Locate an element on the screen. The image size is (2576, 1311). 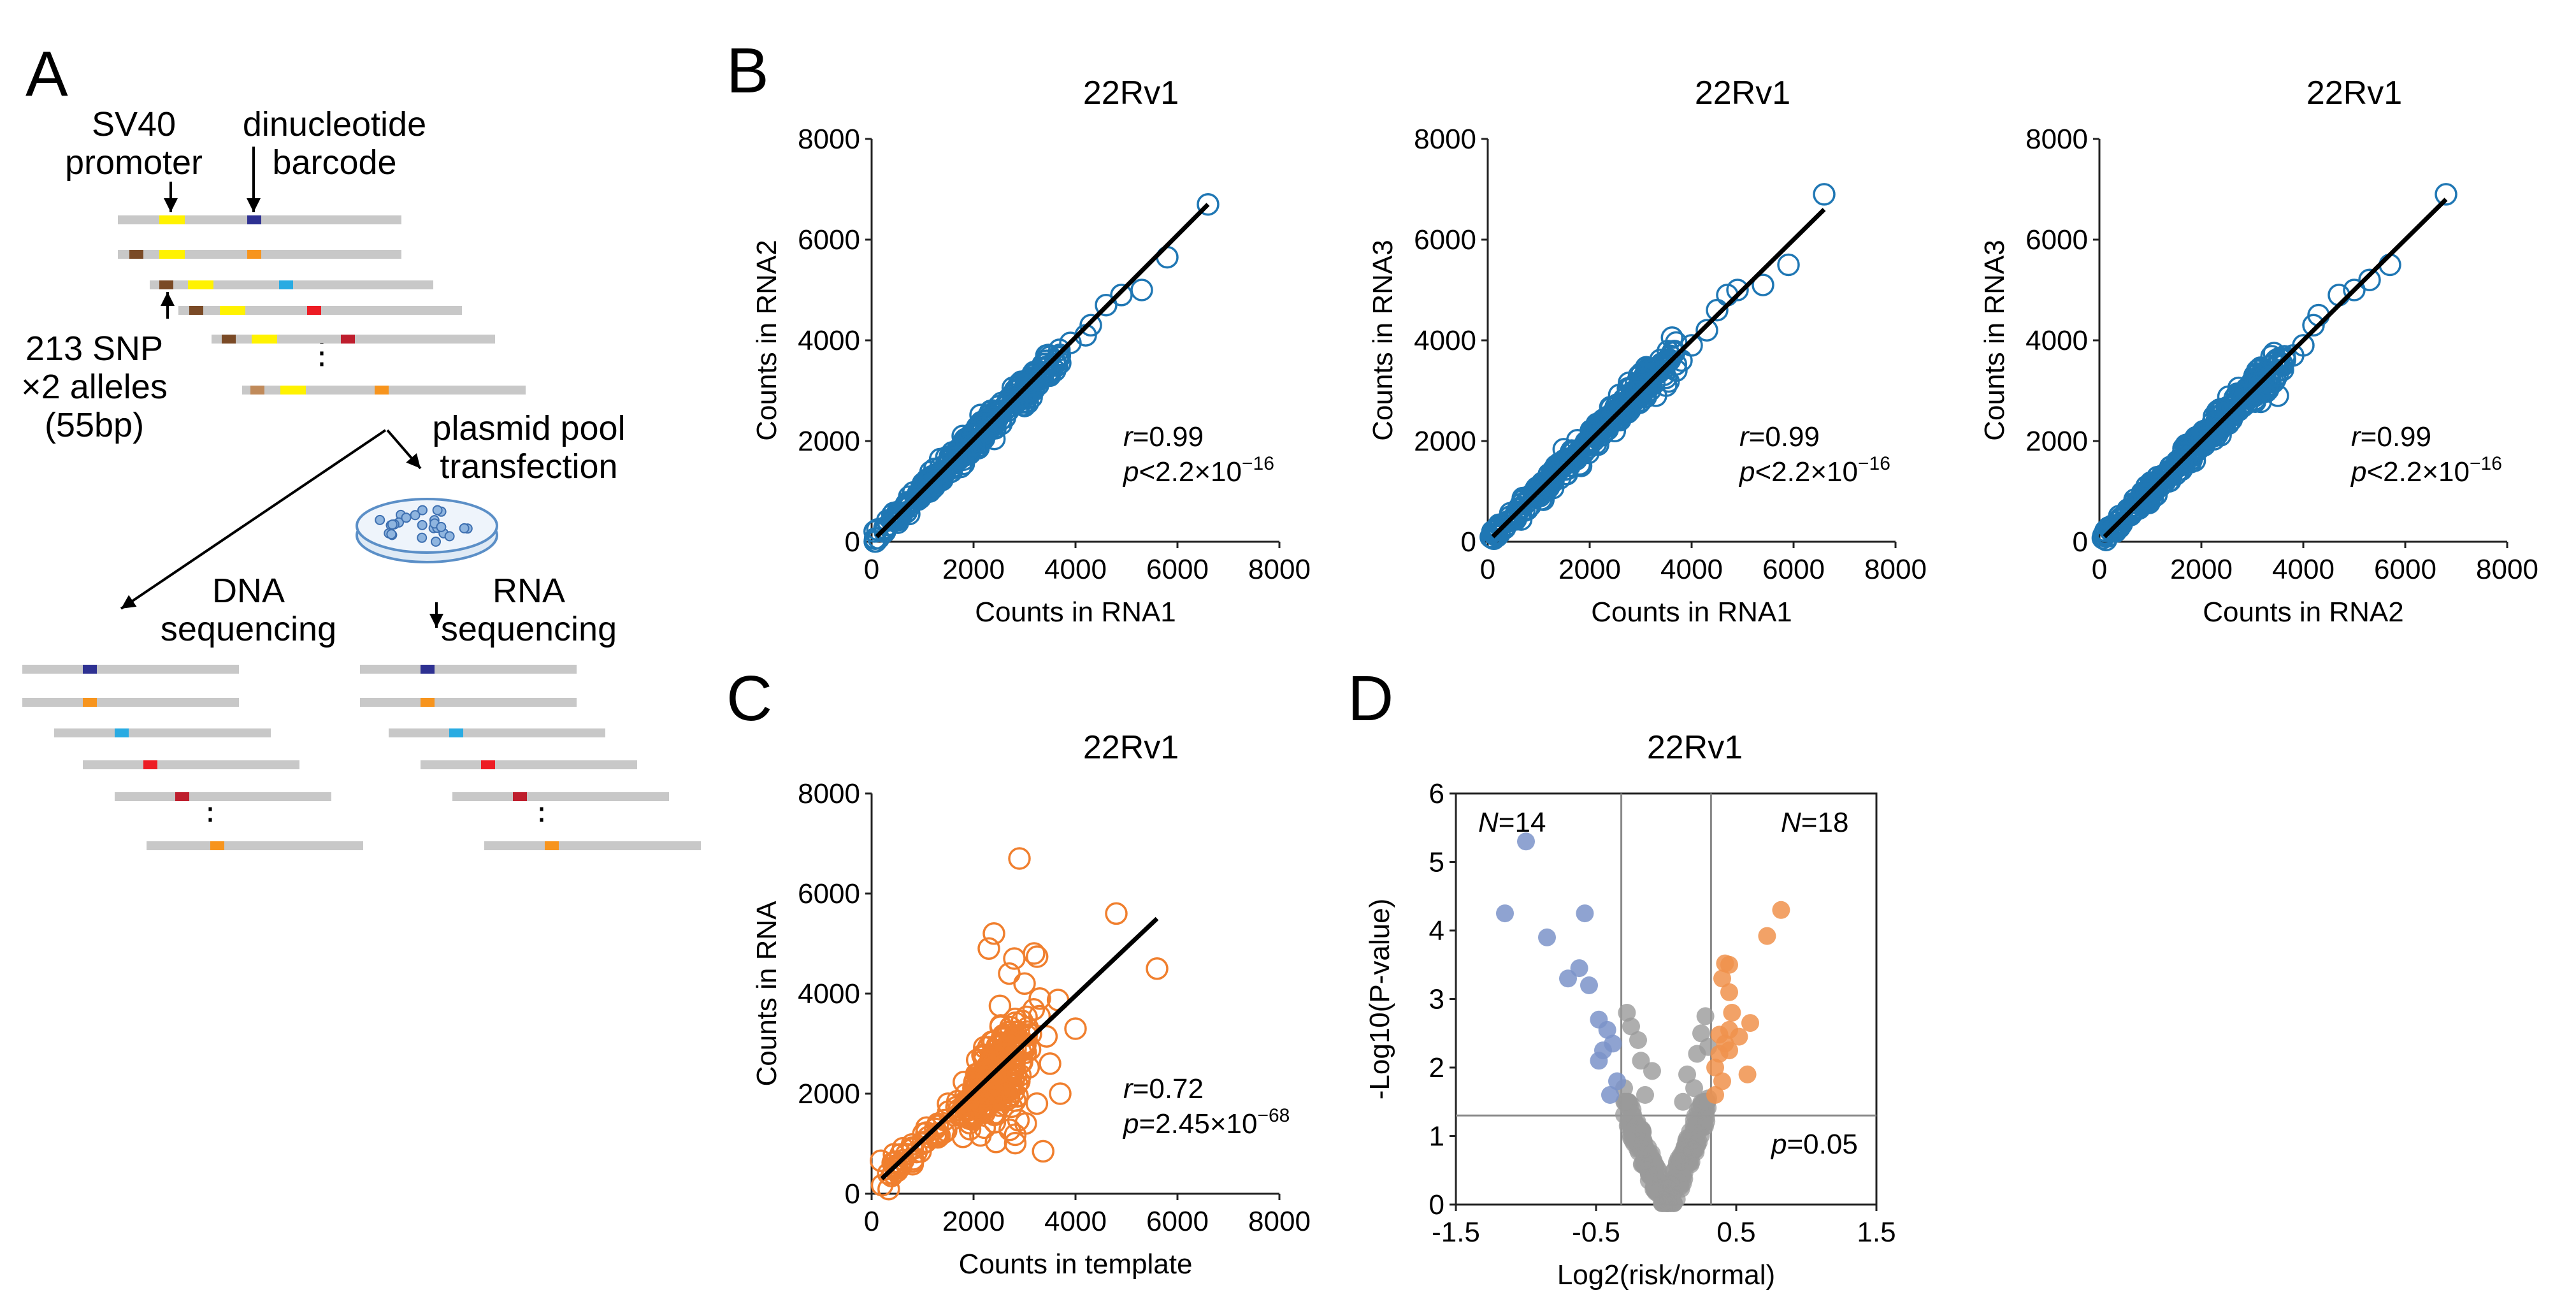
n-value: =18 is located at coordinates (1825, 822).